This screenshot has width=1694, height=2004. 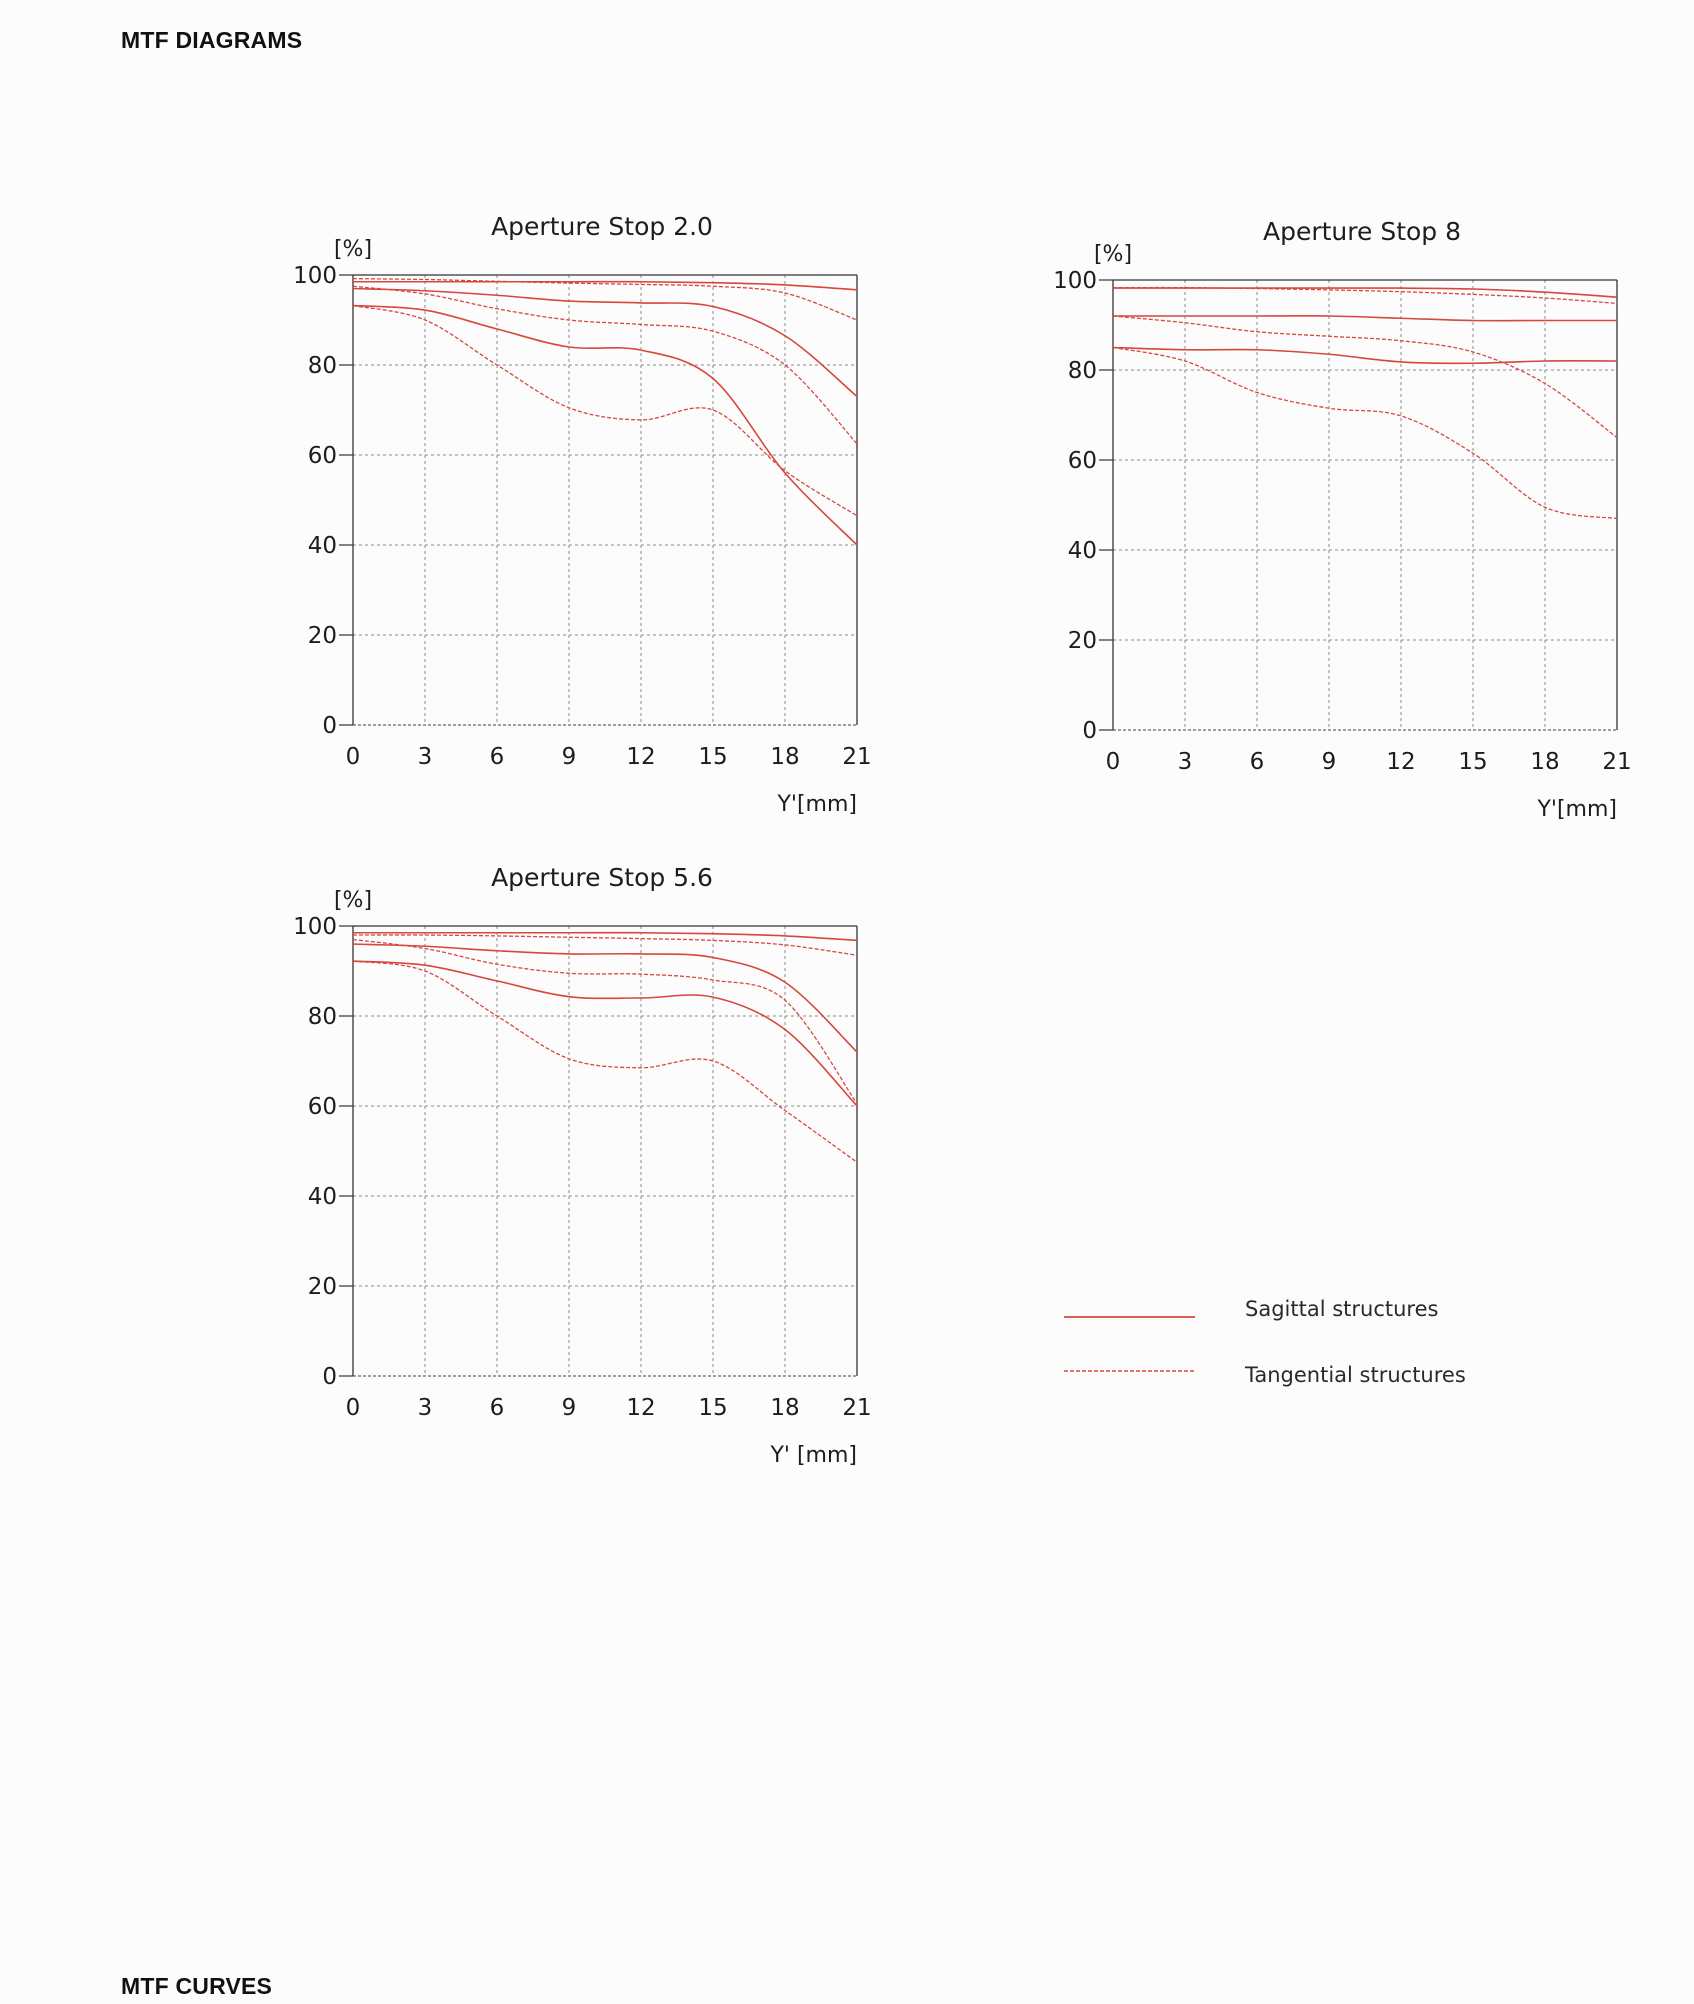 I want to click on legend-item-tangential: Tangential structures, so click(x=1274, y=1378).